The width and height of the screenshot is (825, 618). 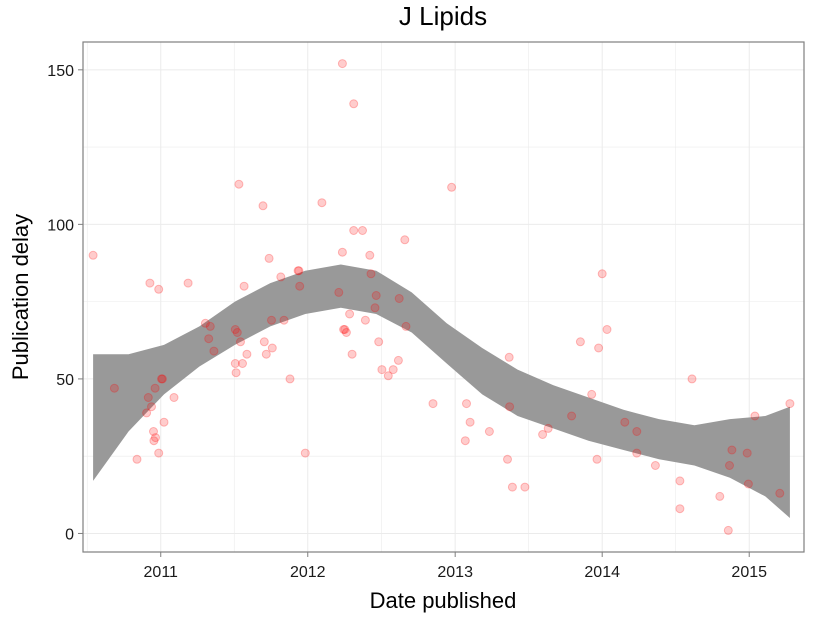 What do you see at coordinates (65, 380) in the screenshot?
I see `y-tick-label: 50` at bounding box center [65, 380].